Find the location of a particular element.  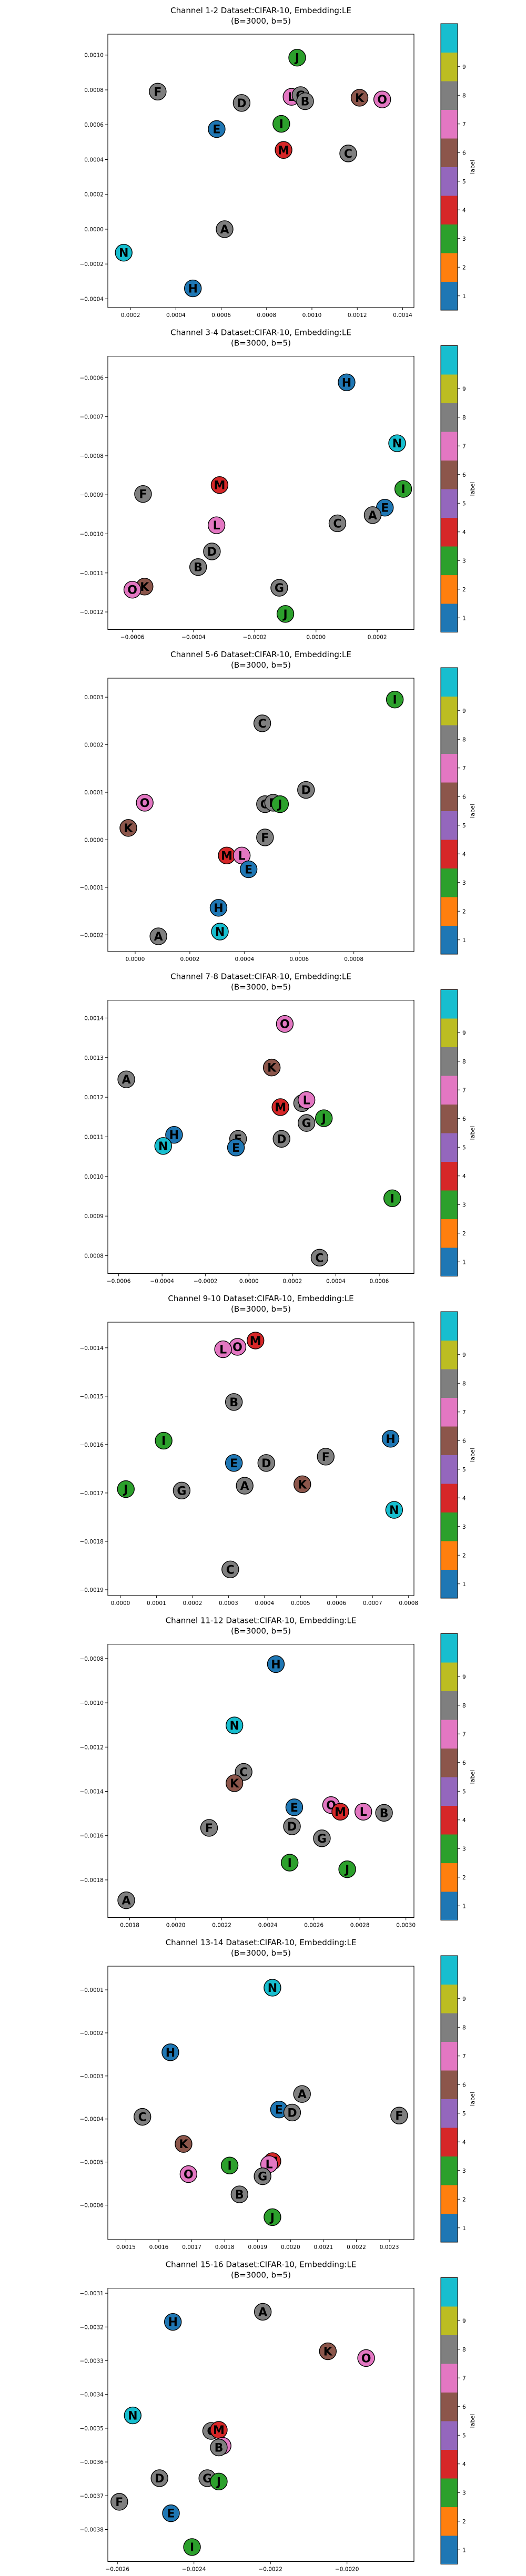

x-tick-label: 0.0006 is located at coordinates (380, 1282).